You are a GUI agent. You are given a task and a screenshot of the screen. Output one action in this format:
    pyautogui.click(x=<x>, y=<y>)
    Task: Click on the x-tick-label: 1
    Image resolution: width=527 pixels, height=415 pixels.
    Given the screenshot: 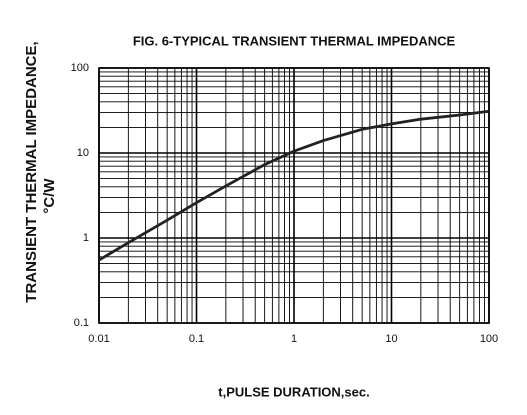 What is the action you would take?
    pyautogui.click(x=294, y=339)
    